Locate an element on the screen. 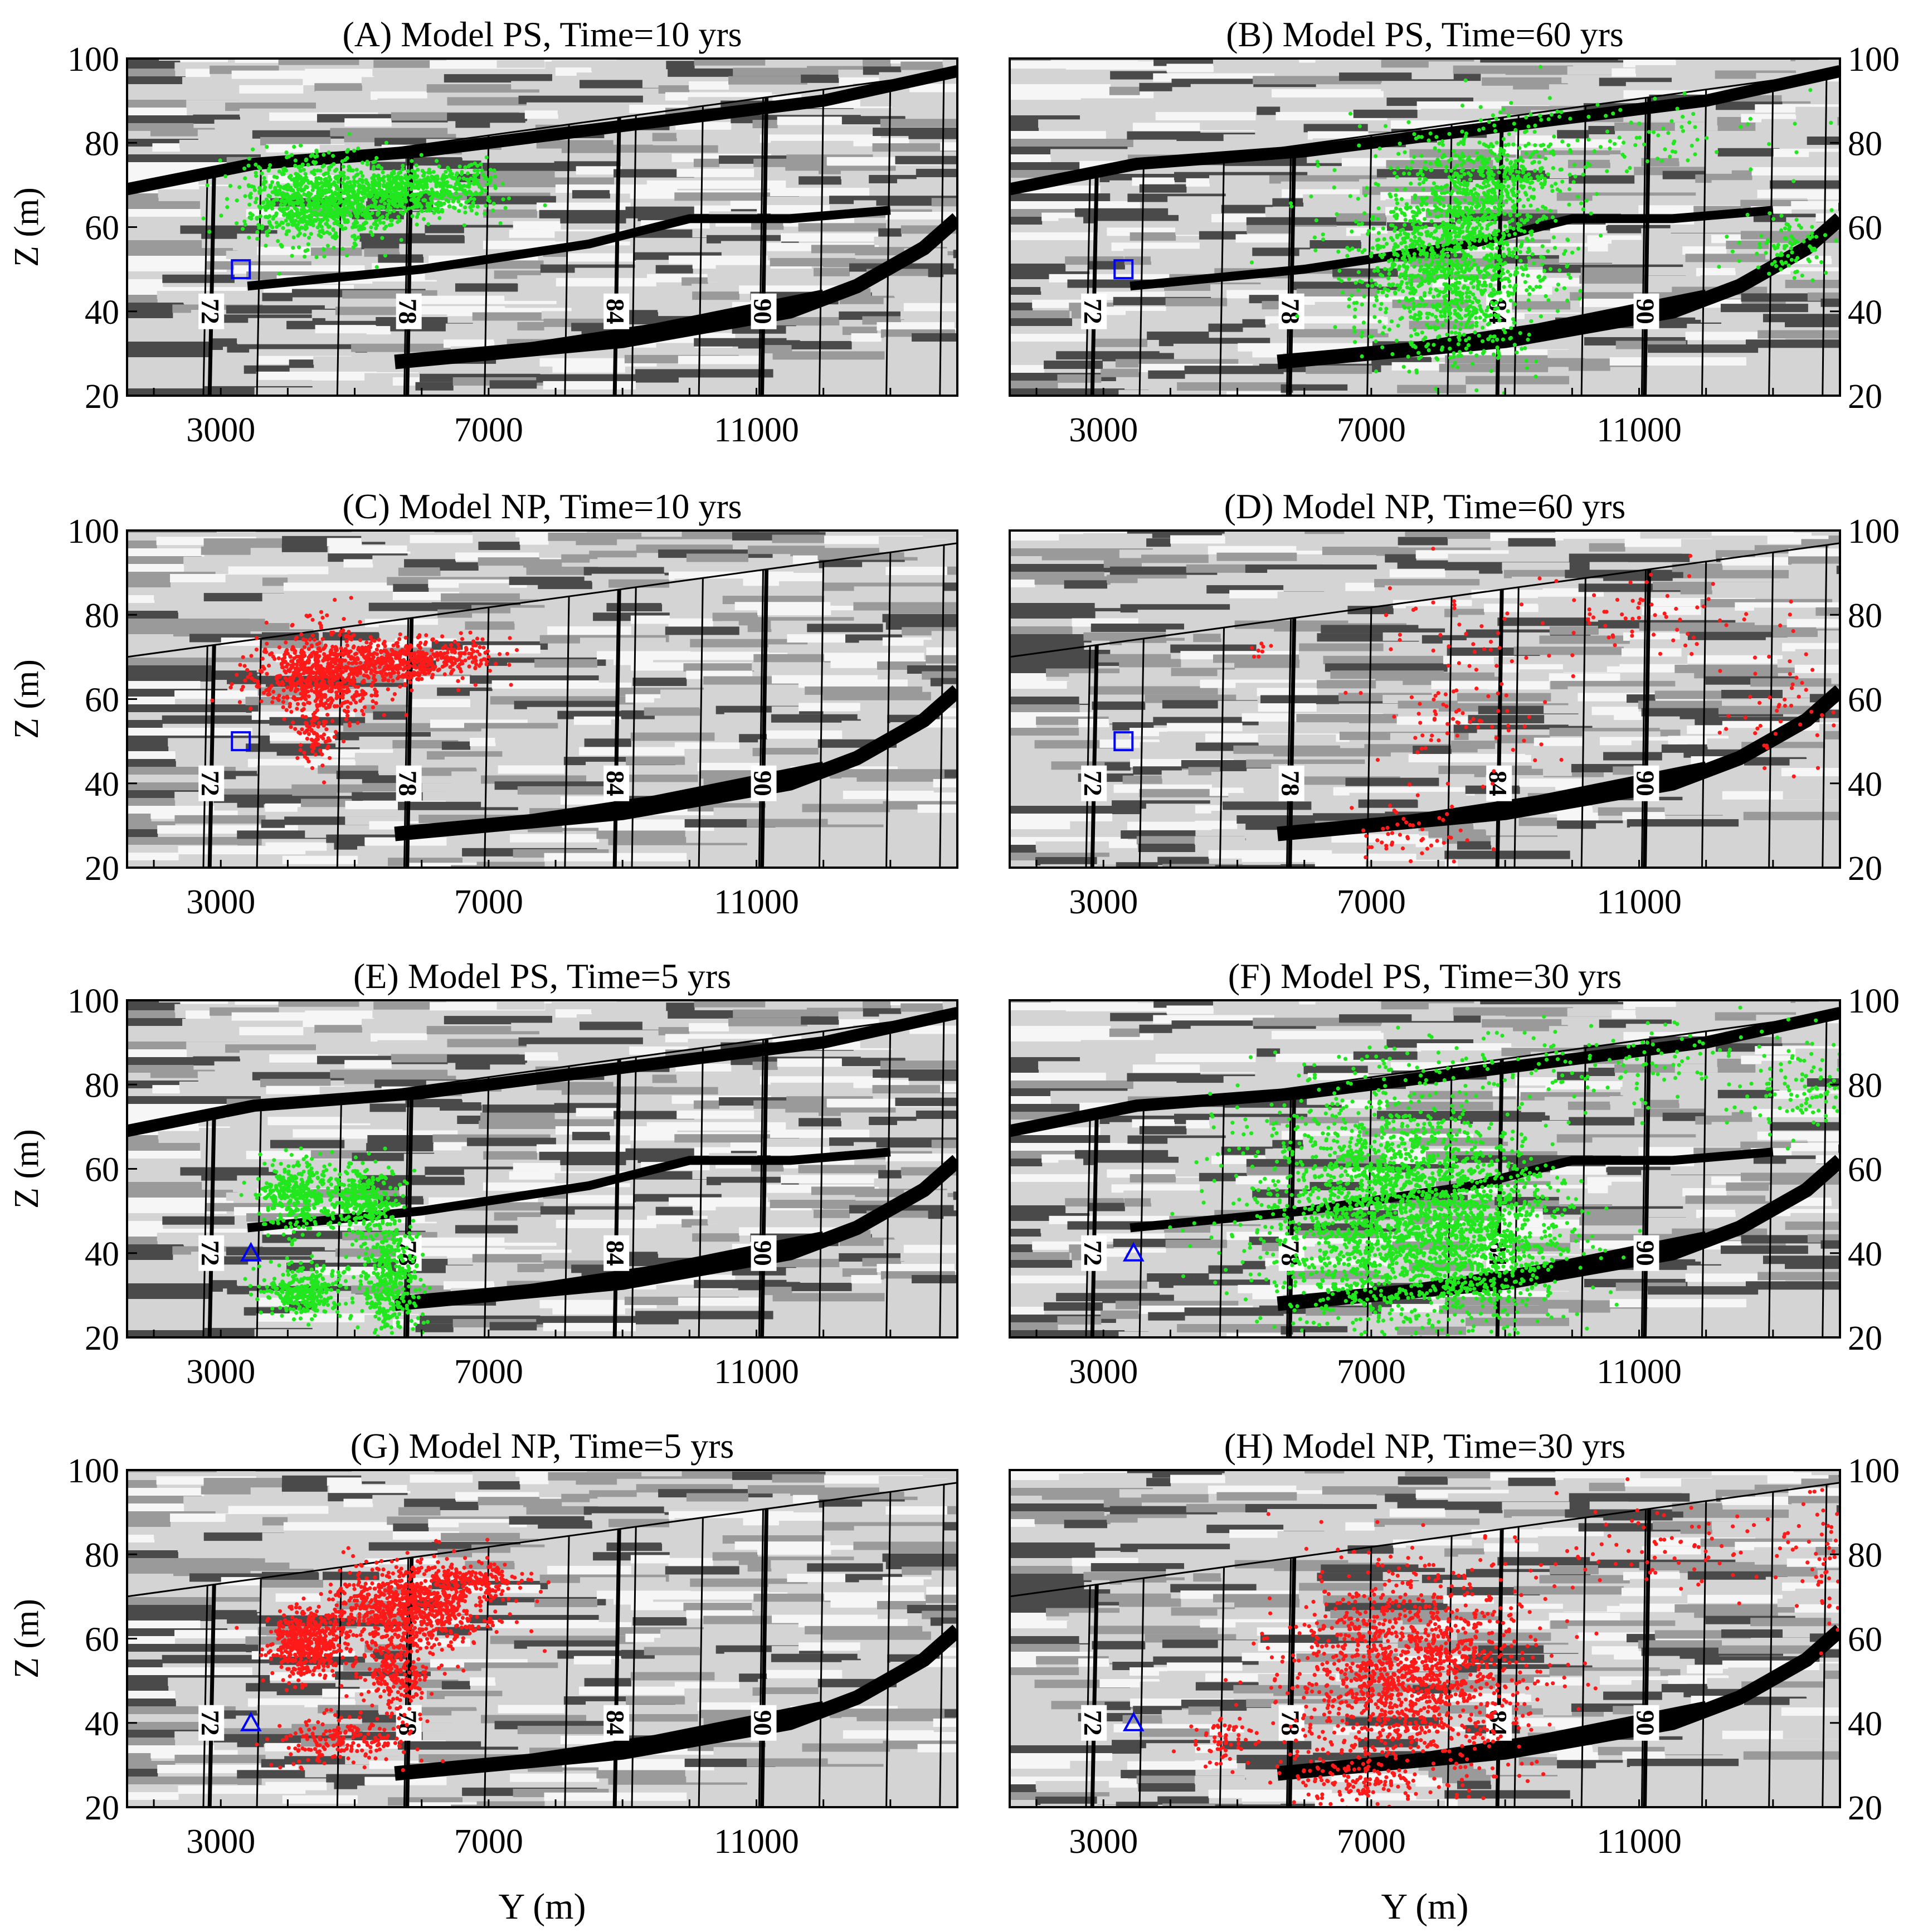 The width and height of the screenshot is (1923, 1932). well-line is located at coordinates (1094, 285).